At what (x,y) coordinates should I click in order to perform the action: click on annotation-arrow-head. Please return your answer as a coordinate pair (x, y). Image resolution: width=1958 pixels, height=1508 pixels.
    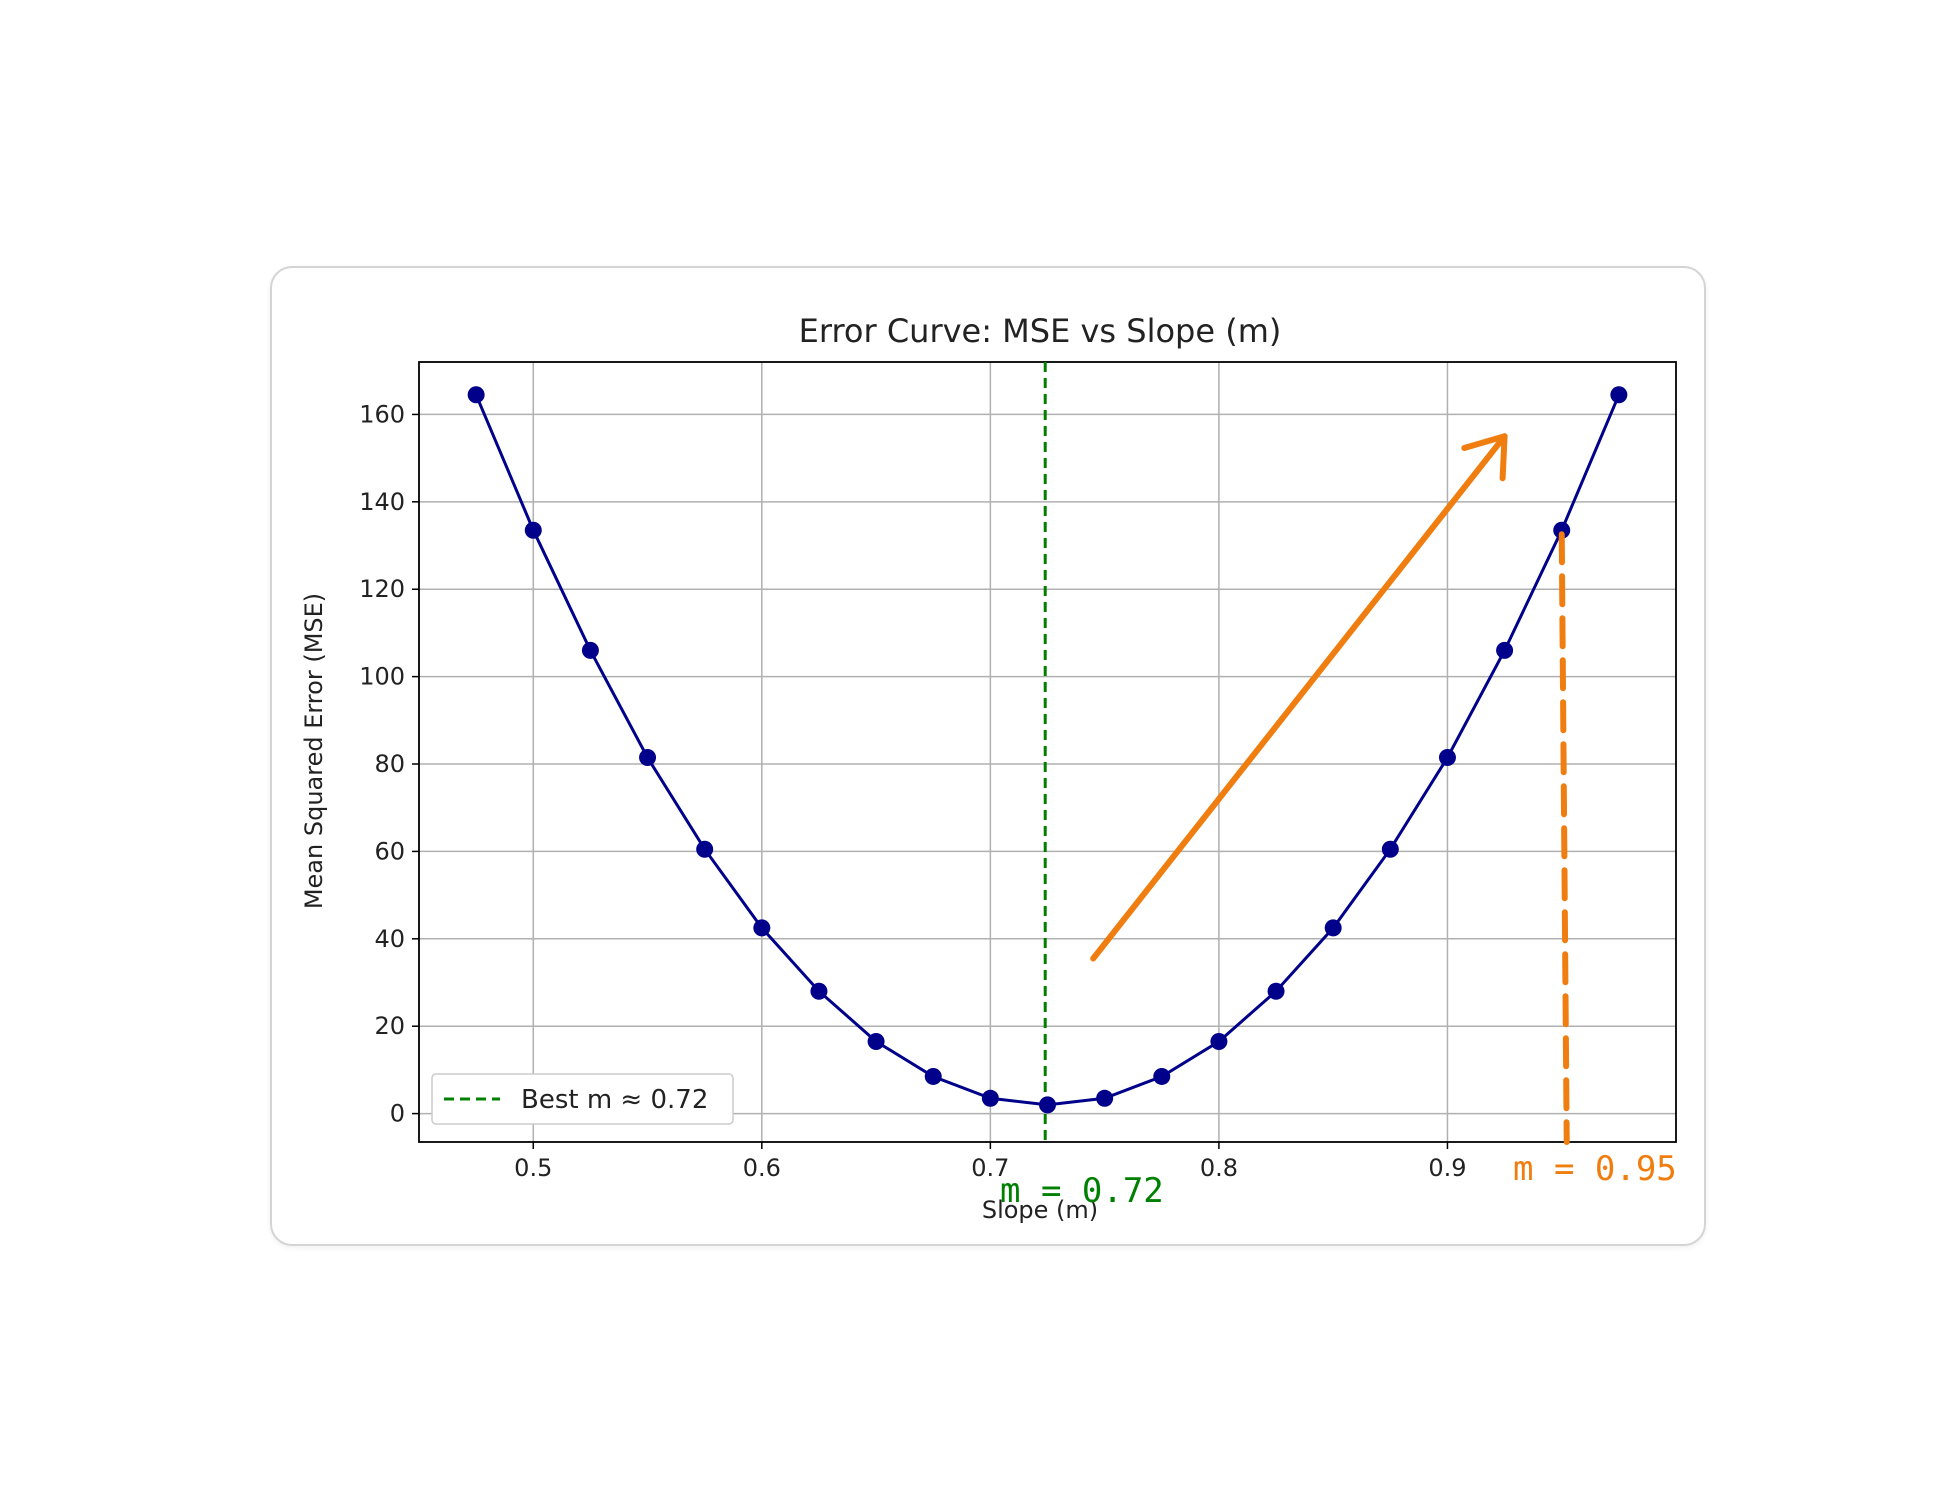
    Looking at the image, I should click on (1484, 457).